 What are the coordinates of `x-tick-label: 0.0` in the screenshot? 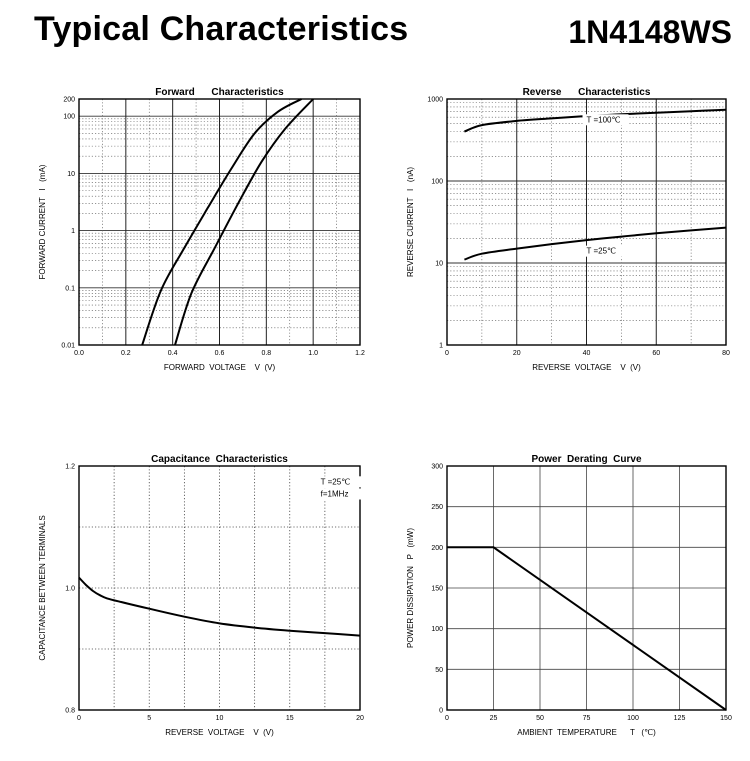 It's located at (79, 353).